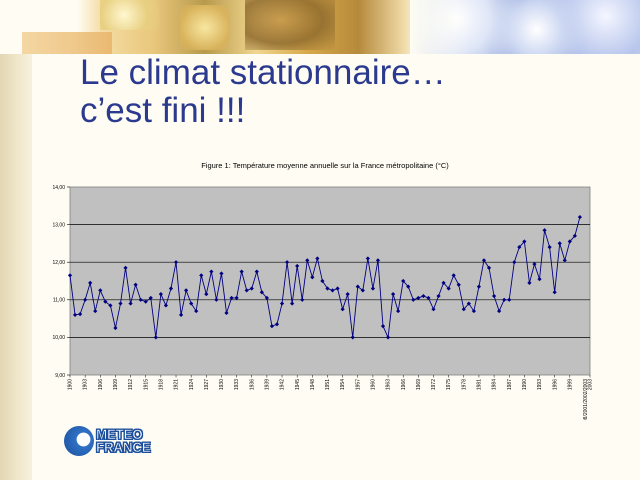  Describe the element at coordinates (161, 384) in the screenshot. I see `x-tick-label: 1918` at that location.